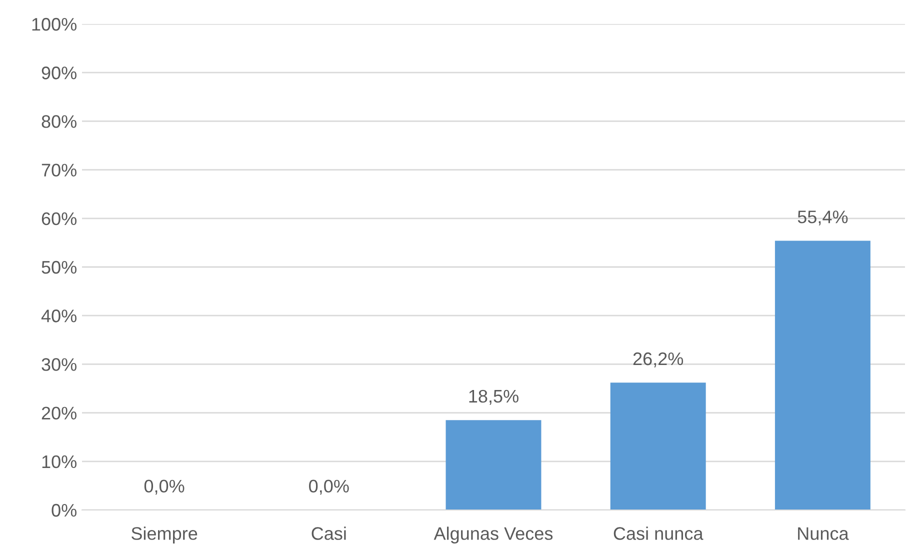  What do you see at coordinates (59, 73) in the screenshot?
I see `y-tick-label: 90%` at bounding box center [59, 73].